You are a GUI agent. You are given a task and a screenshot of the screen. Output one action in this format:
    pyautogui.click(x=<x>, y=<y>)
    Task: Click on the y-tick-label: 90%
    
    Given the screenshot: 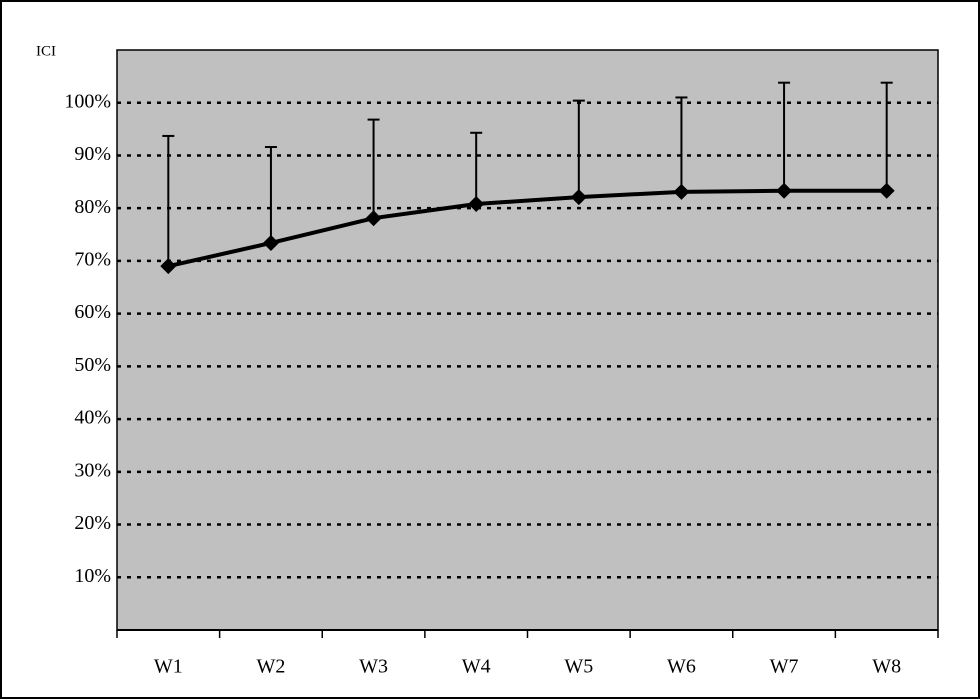 What is the action you would take?
    pyautogui.click(x=92, y=154)
    